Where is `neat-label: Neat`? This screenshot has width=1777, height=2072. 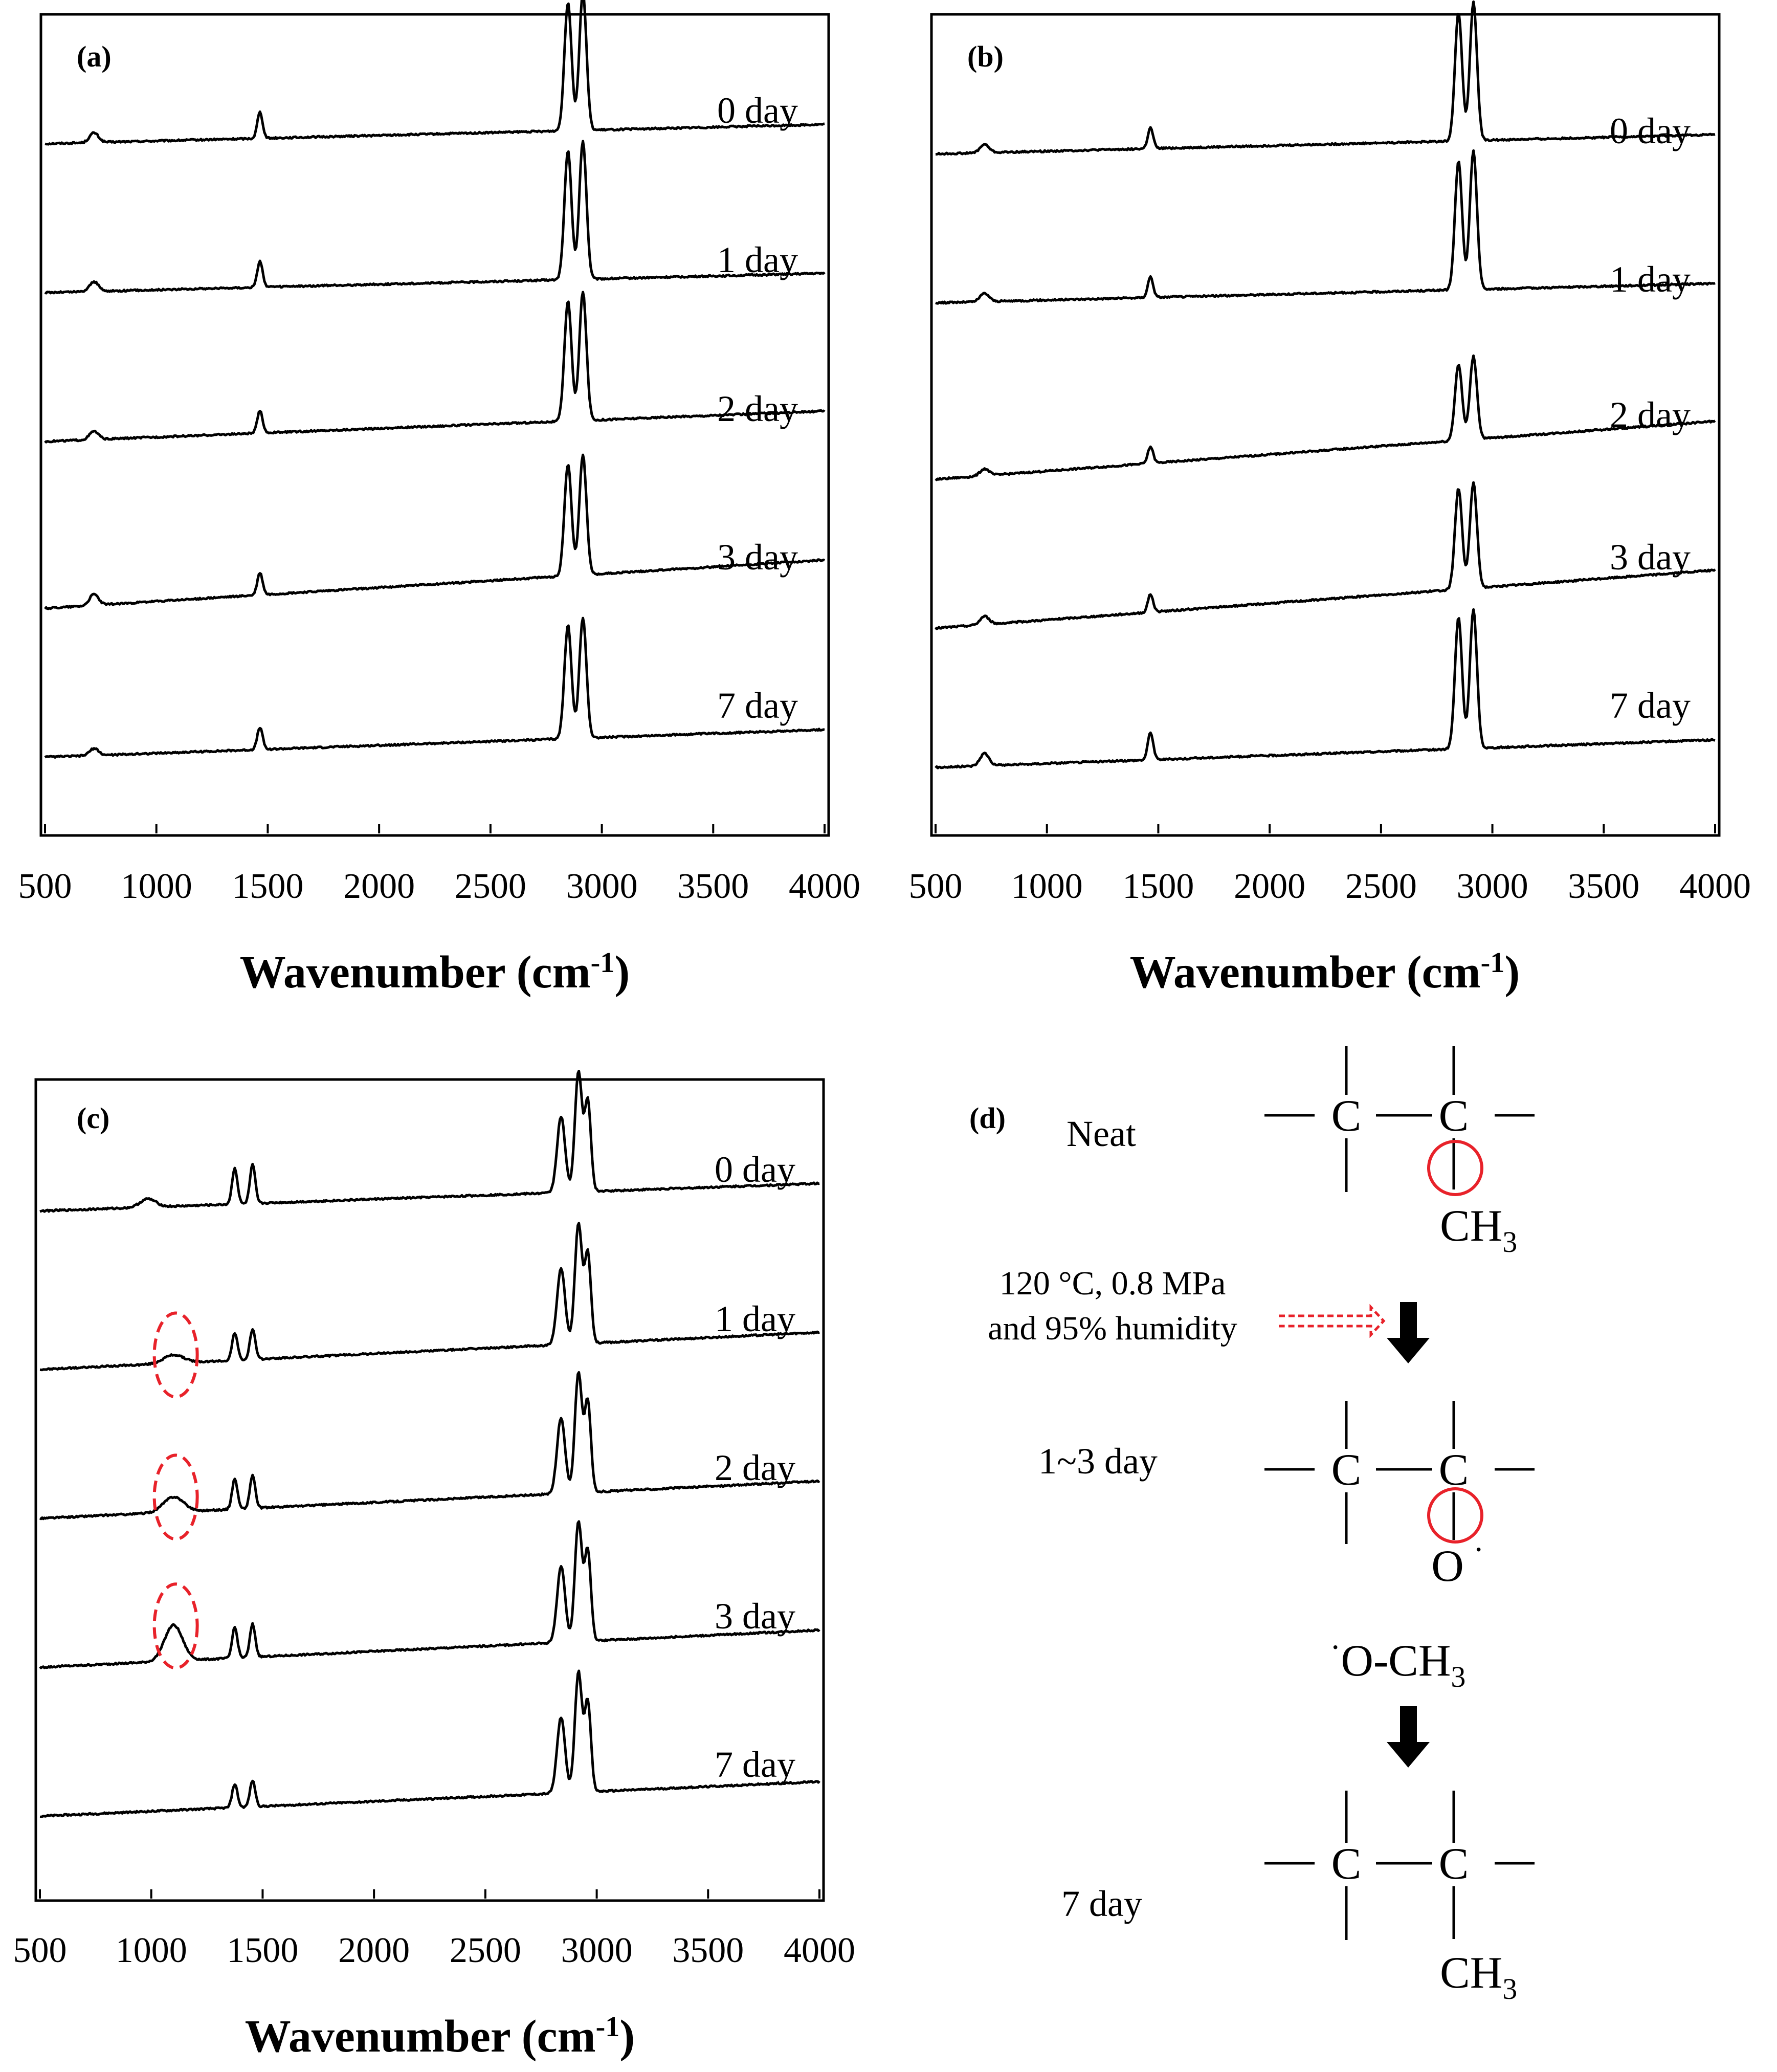 neat-label: Neat is located at coordinates (1101, 1133).